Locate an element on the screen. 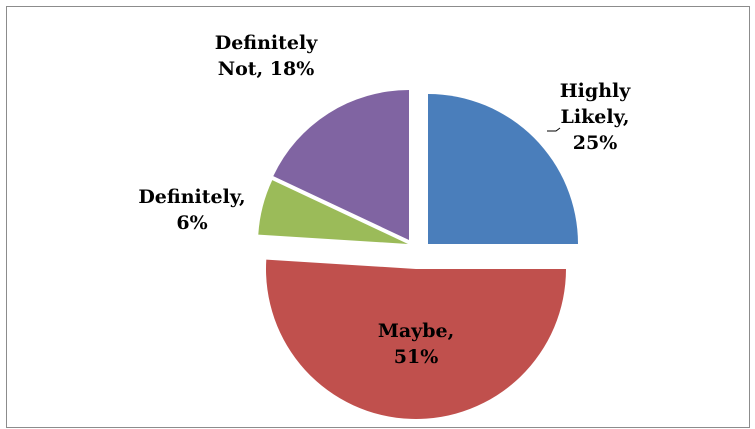  data-label-definitely-not: Definitely Not, 18% is located at coordinates (266, 56).